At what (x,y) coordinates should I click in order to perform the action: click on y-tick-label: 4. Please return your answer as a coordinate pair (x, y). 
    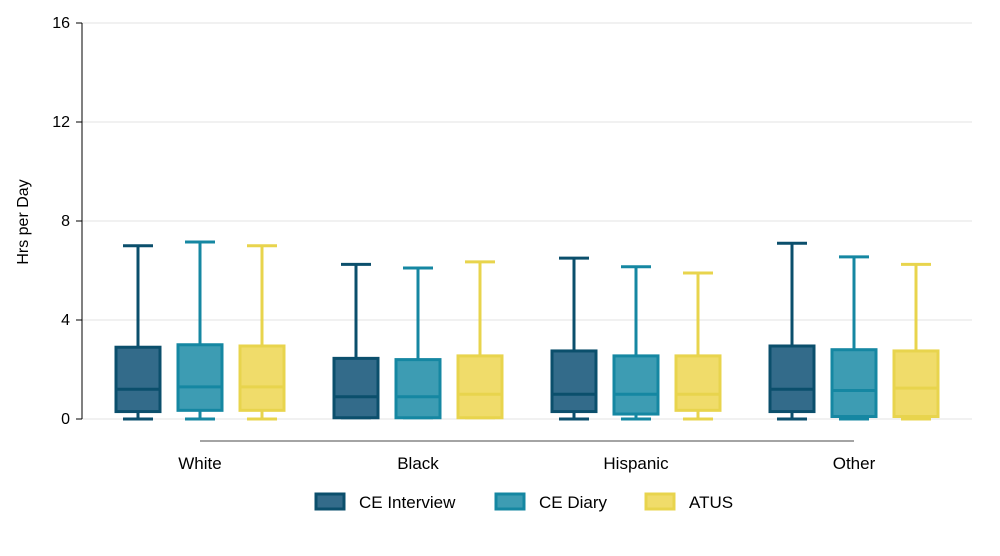
    Looking at the image, I should click on (65, 320).